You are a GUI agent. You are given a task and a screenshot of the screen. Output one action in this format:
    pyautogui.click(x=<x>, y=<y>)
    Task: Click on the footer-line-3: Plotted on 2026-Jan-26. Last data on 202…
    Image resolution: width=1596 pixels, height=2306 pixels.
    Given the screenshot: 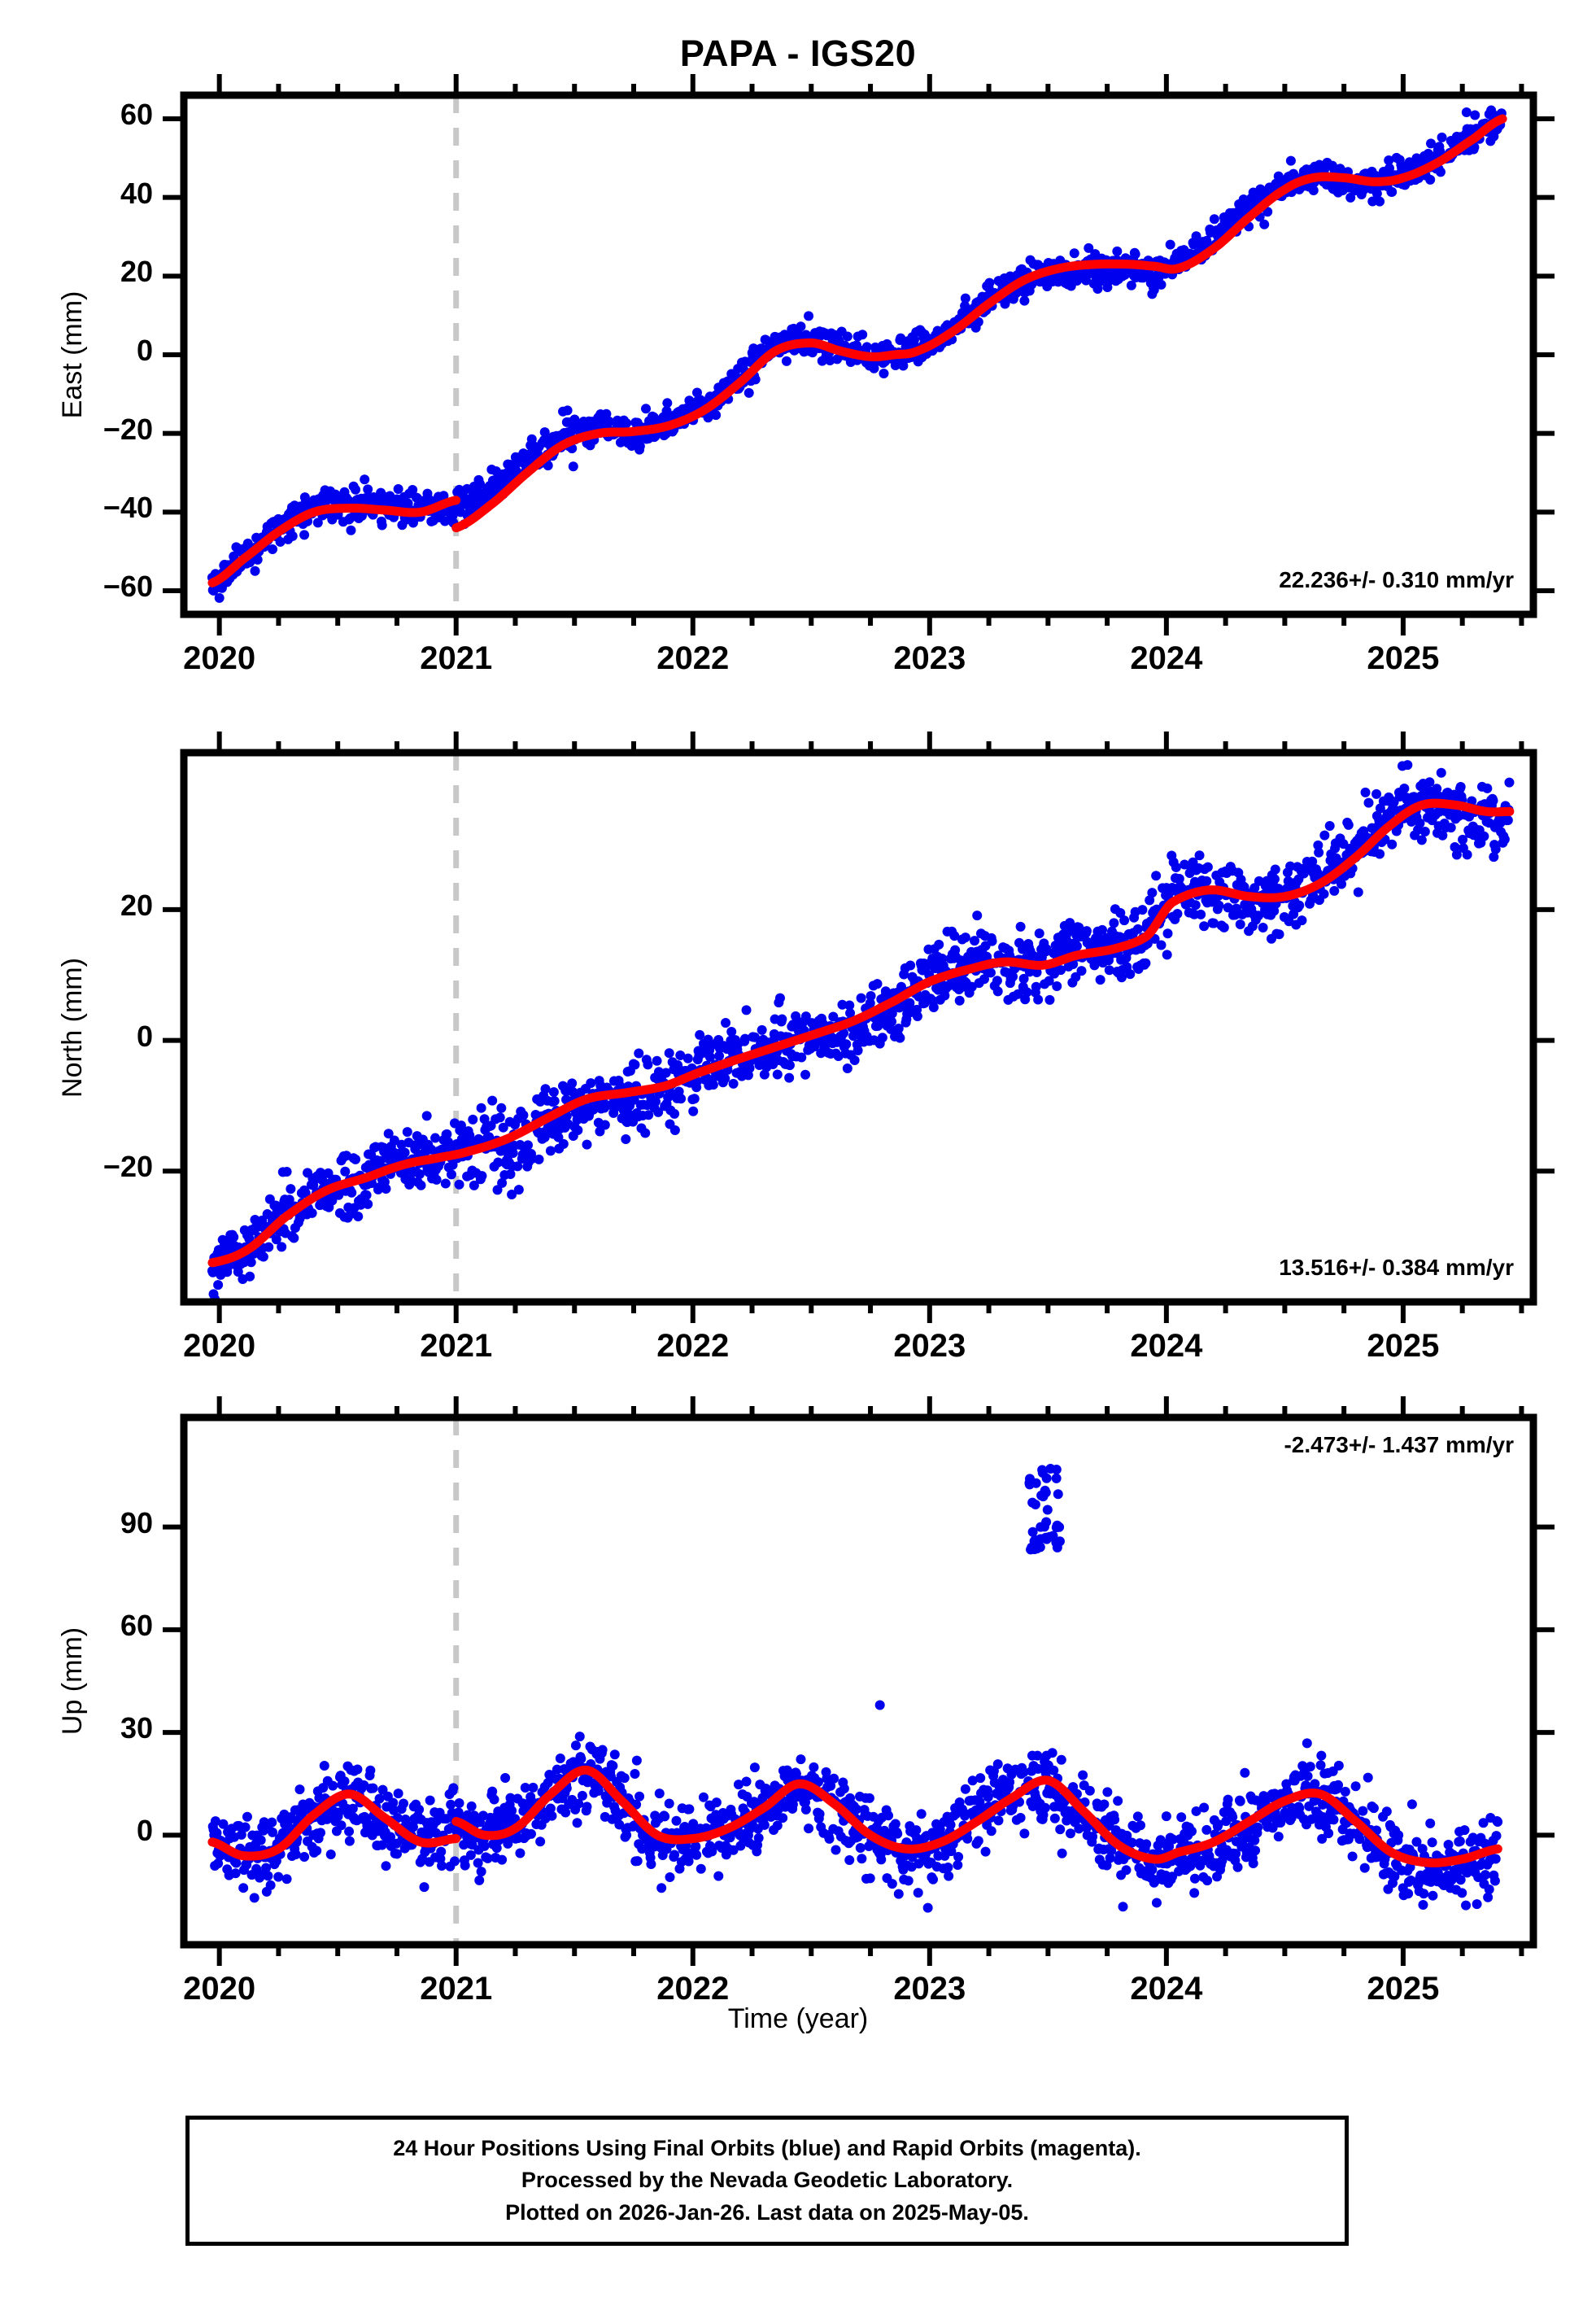 What is the action you would take?
    pyautogui.click(x=767, y=2212)
    